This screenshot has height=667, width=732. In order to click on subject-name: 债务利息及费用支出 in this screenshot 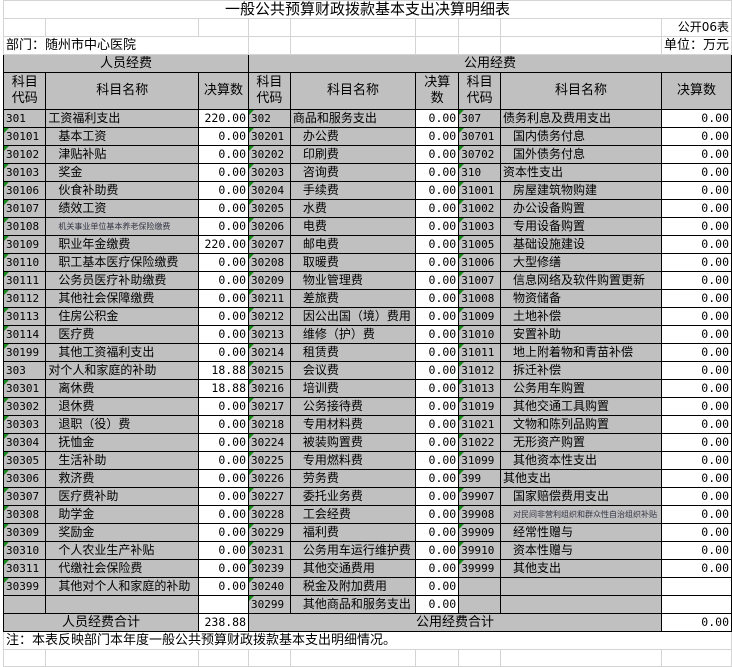, I will do `click(581, 118)`.